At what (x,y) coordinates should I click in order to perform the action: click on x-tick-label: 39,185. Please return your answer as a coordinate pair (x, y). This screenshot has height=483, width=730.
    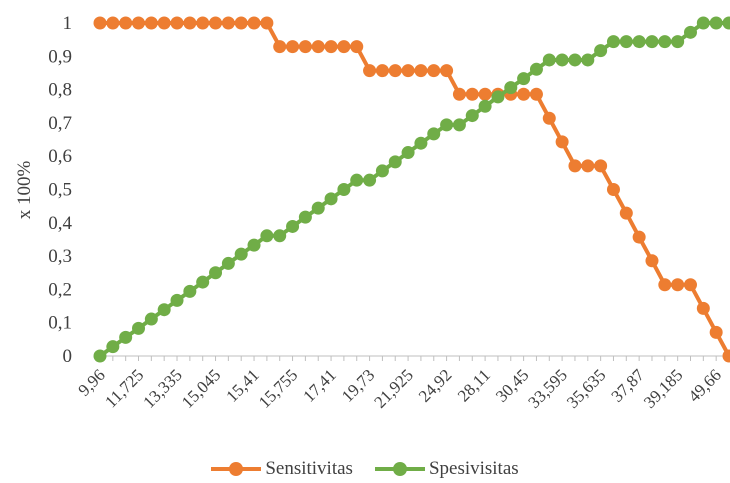
    Looking at the image, I should click on (663, 388).